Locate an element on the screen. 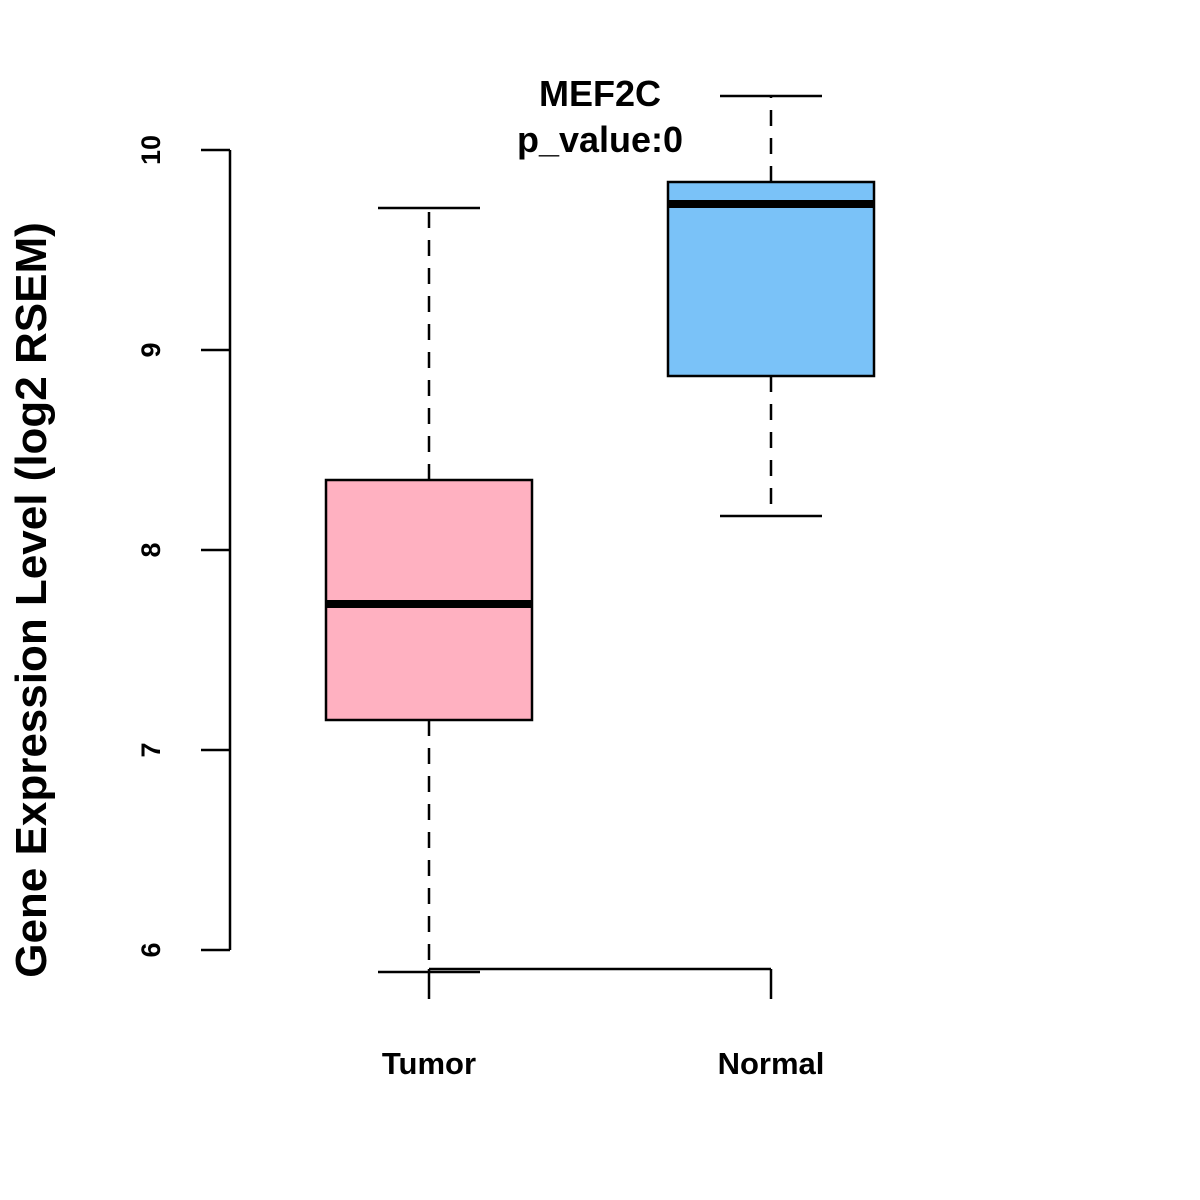 This screenshot has width=1200, height=1200. y-tick-label: 7 is located at coordinates (151, 749).